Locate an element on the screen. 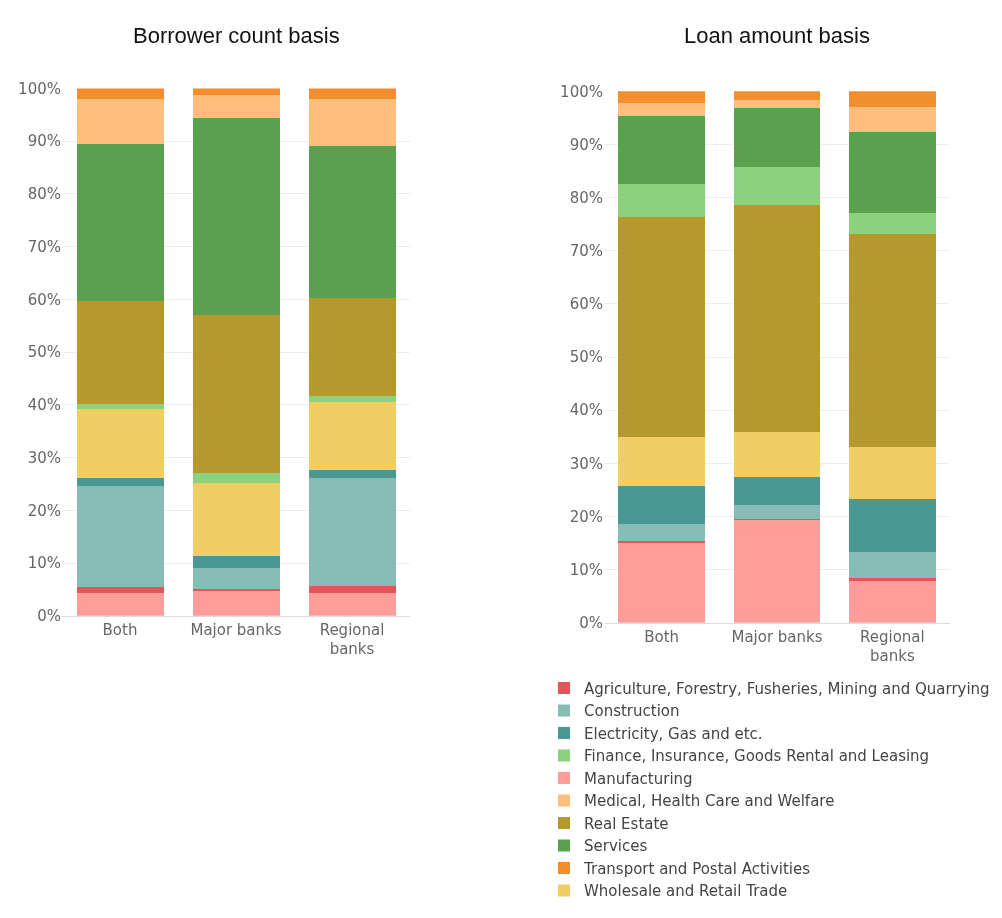  legend-label: Manufacturing is located at coordinates (638, 778).